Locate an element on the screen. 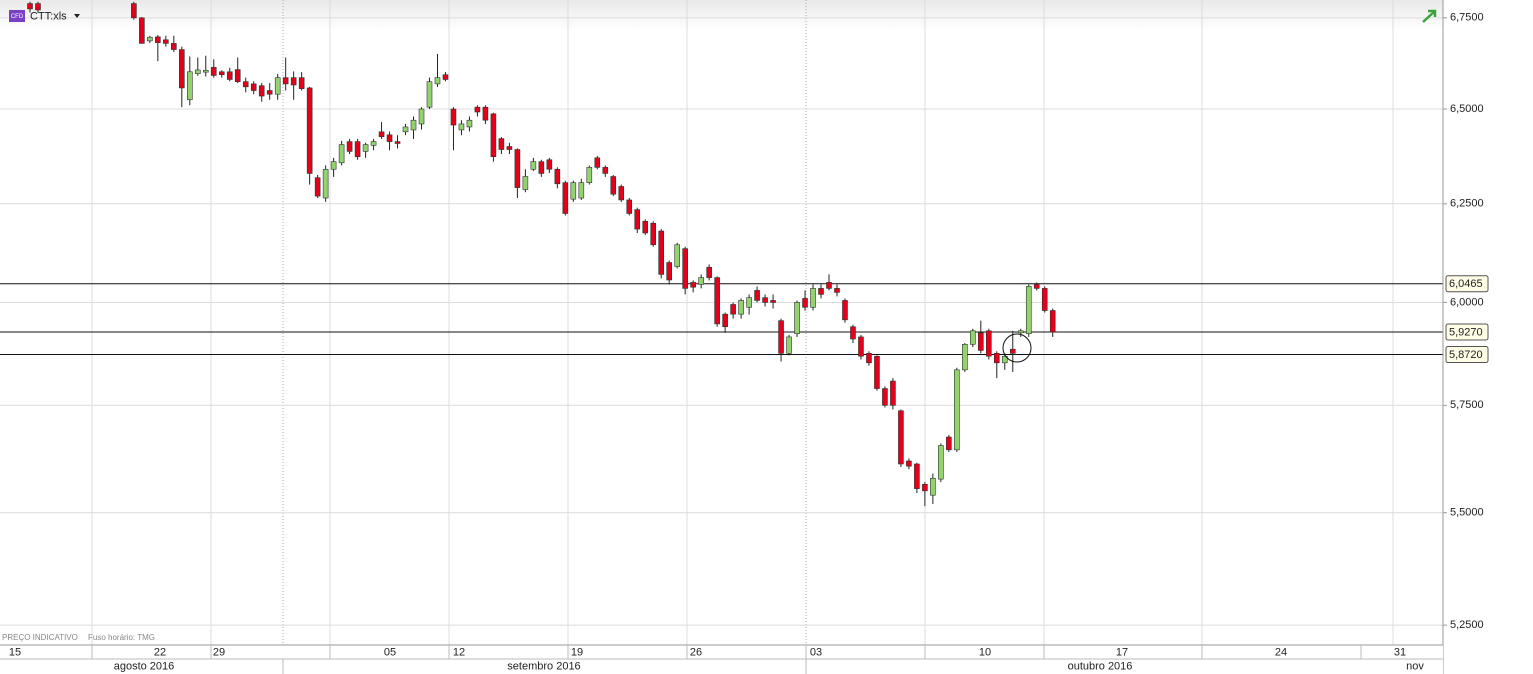  x-month-label: outubro 2016 is located at coordinates (1100, 666).